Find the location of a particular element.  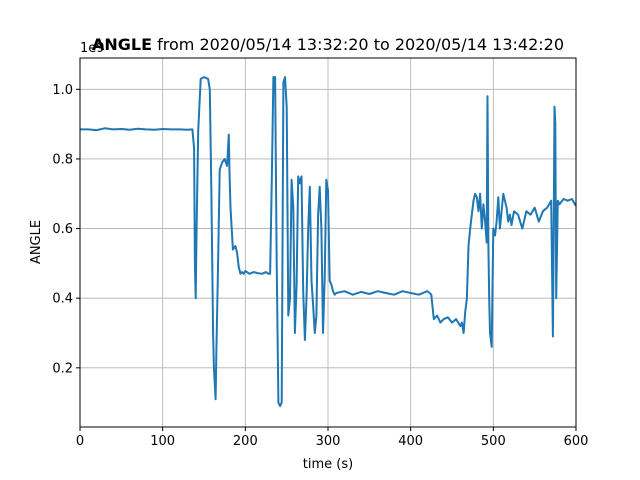

y-axis-ticks: 0.2 0.4 0.6 0.8 1.0 is located at coordinates (66, 229).